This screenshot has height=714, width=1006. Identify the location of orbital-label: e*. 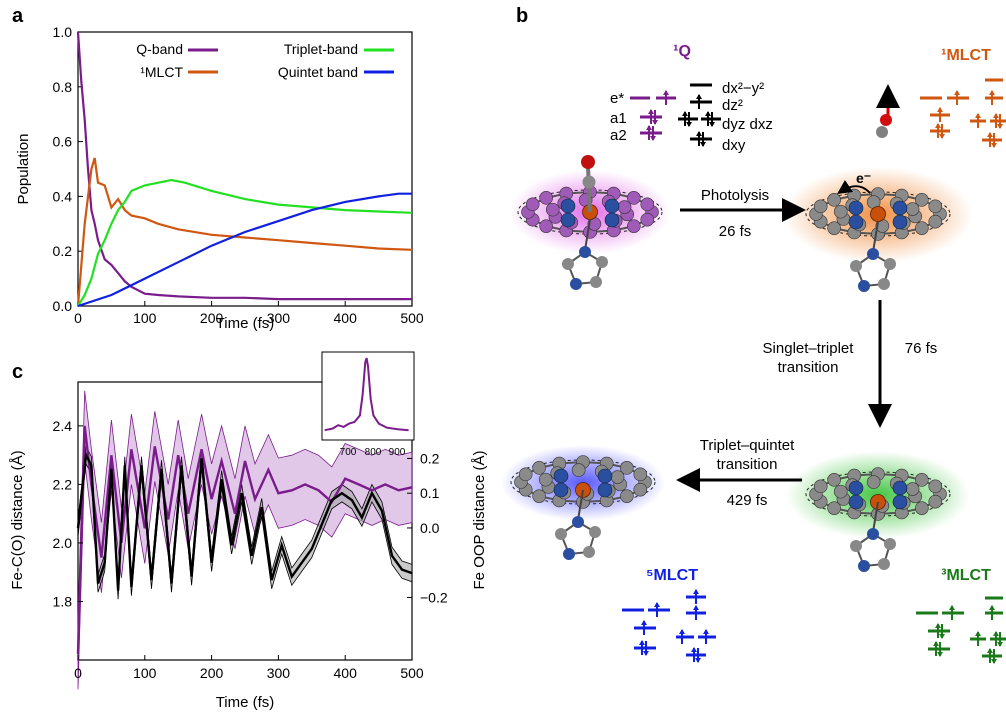
(617, 98).